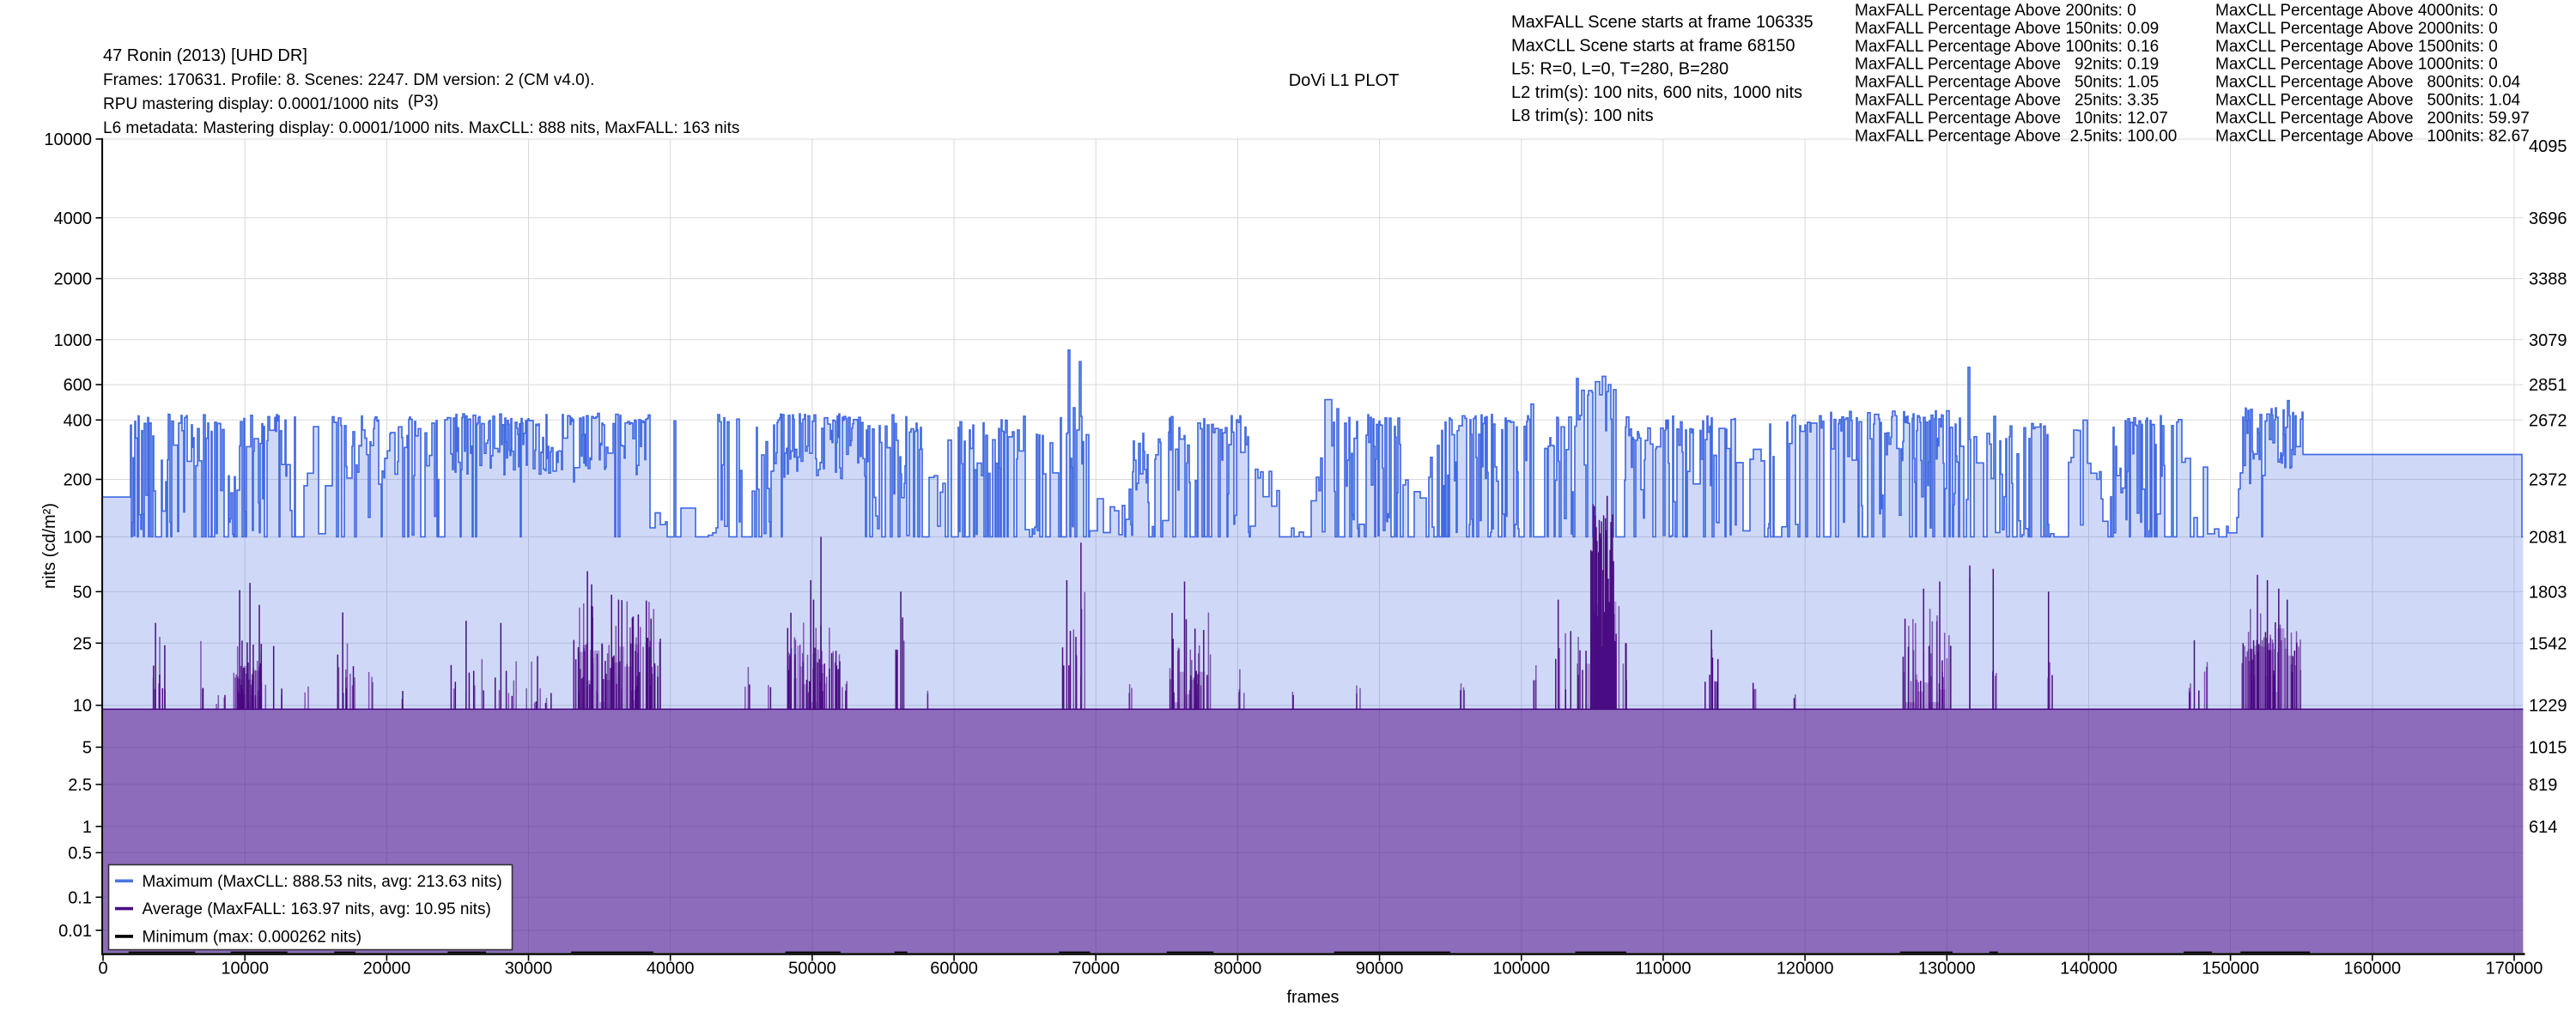  Describe the element at coordinates (2548, 592) in the screenshot. I see `svg-text: 1803` at that location.